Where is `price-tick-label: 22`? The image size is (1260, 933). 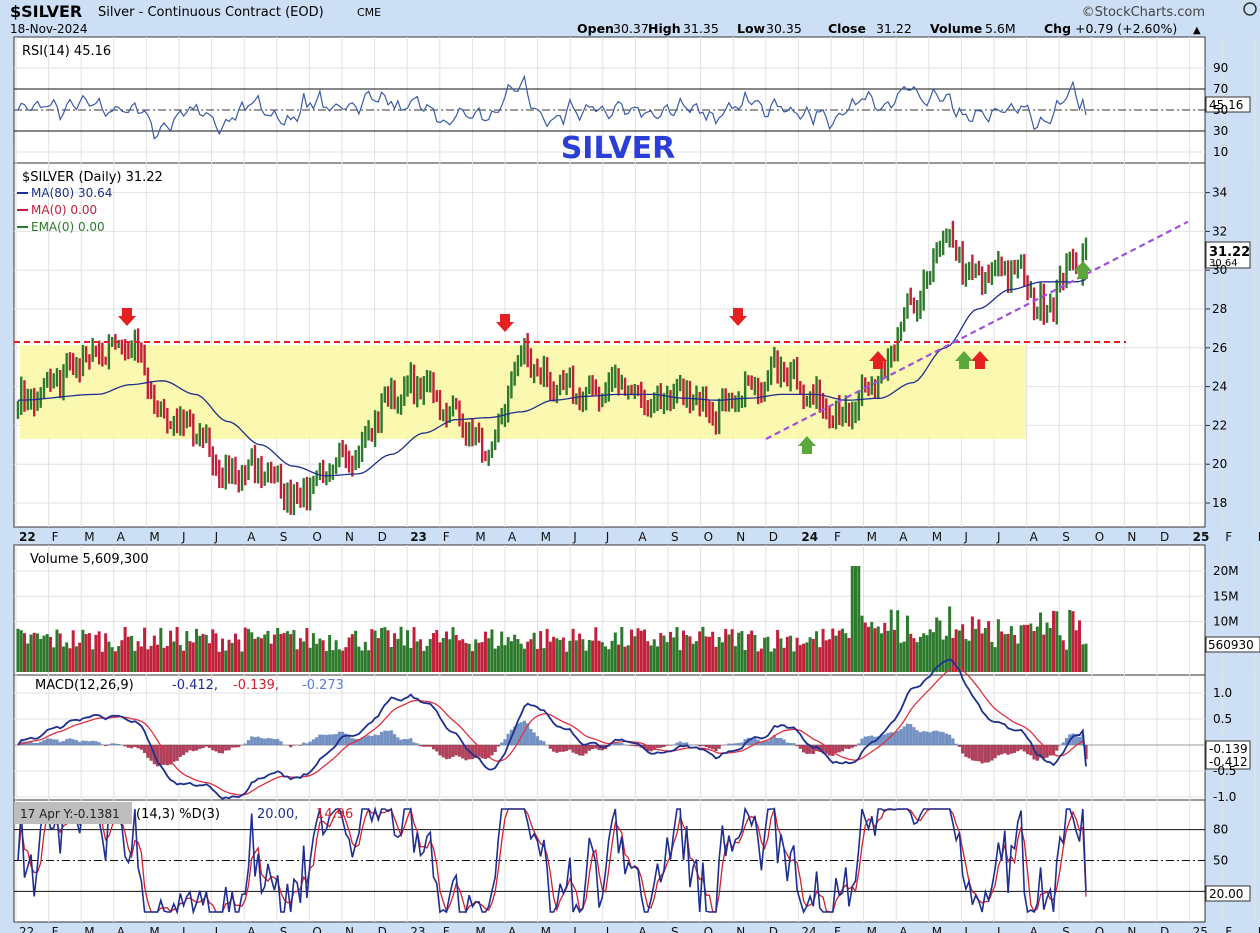 price-tick-label: 22 is located at coordinates (1219, 425).